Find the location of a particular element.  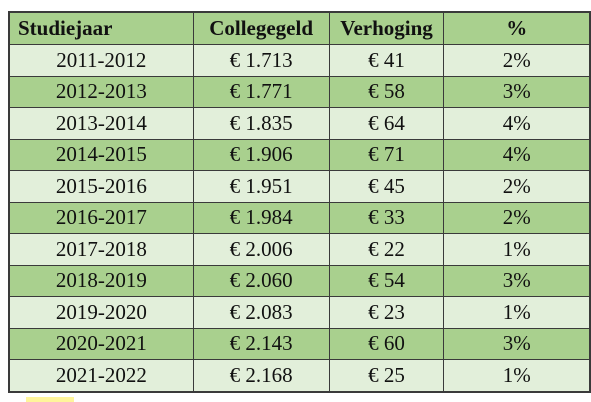

cell-collegegeld: € 2.083 is located at coordinates (261, 312).